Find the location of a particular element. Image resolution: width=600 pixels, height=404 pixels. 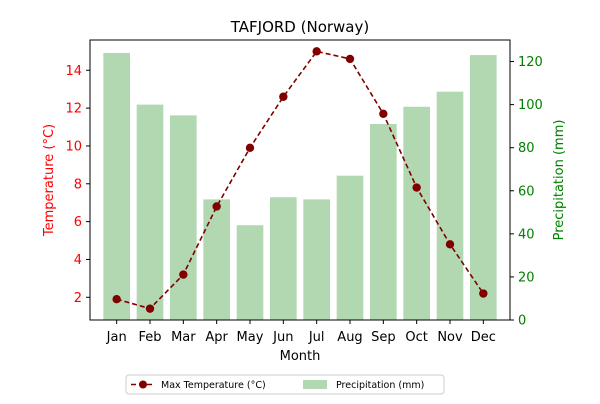

temp-point-apr is located at coordinates (216, 206).